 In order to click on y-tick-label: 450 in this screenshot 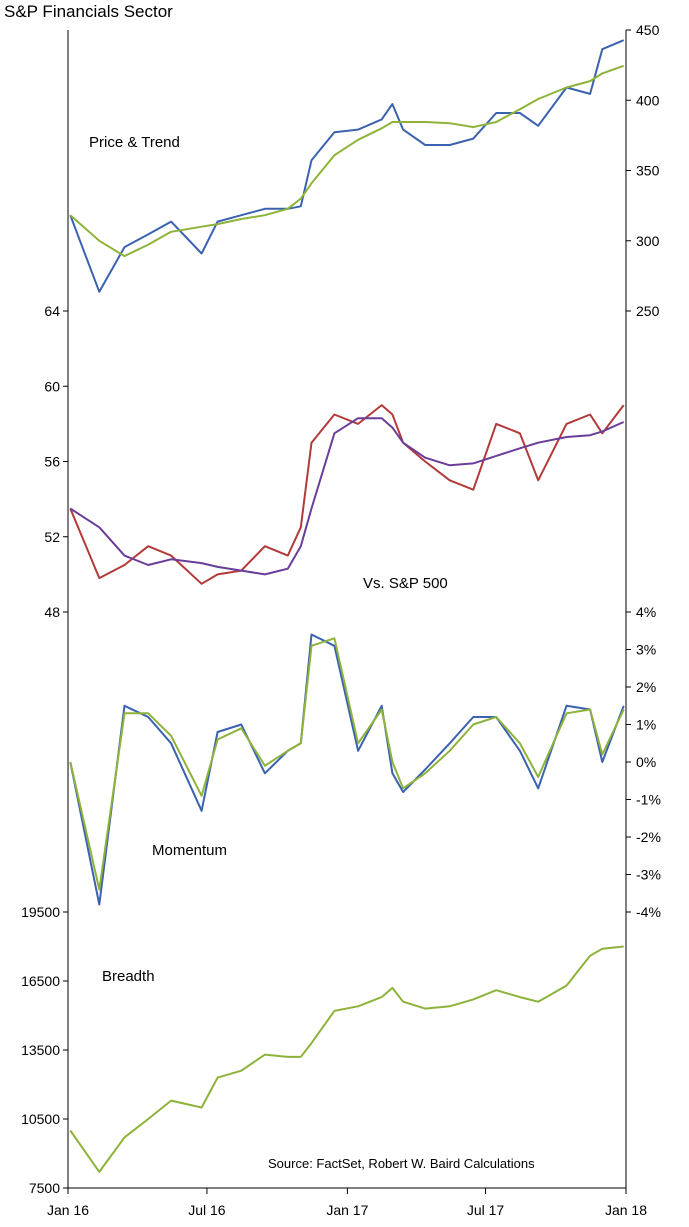, I will do `click(648, 30)`.